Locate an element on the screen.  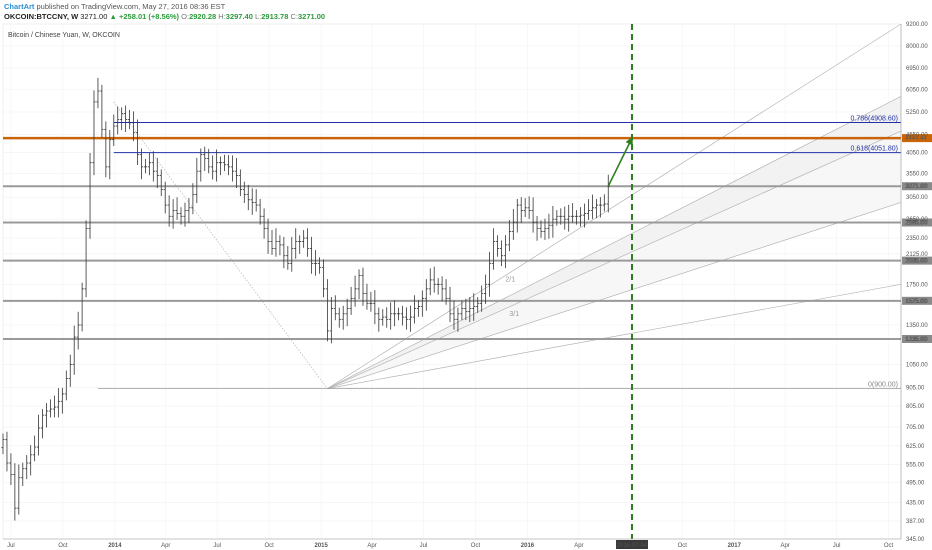
price-tick-label: 1235.00 is located at coordinates (917, 340).